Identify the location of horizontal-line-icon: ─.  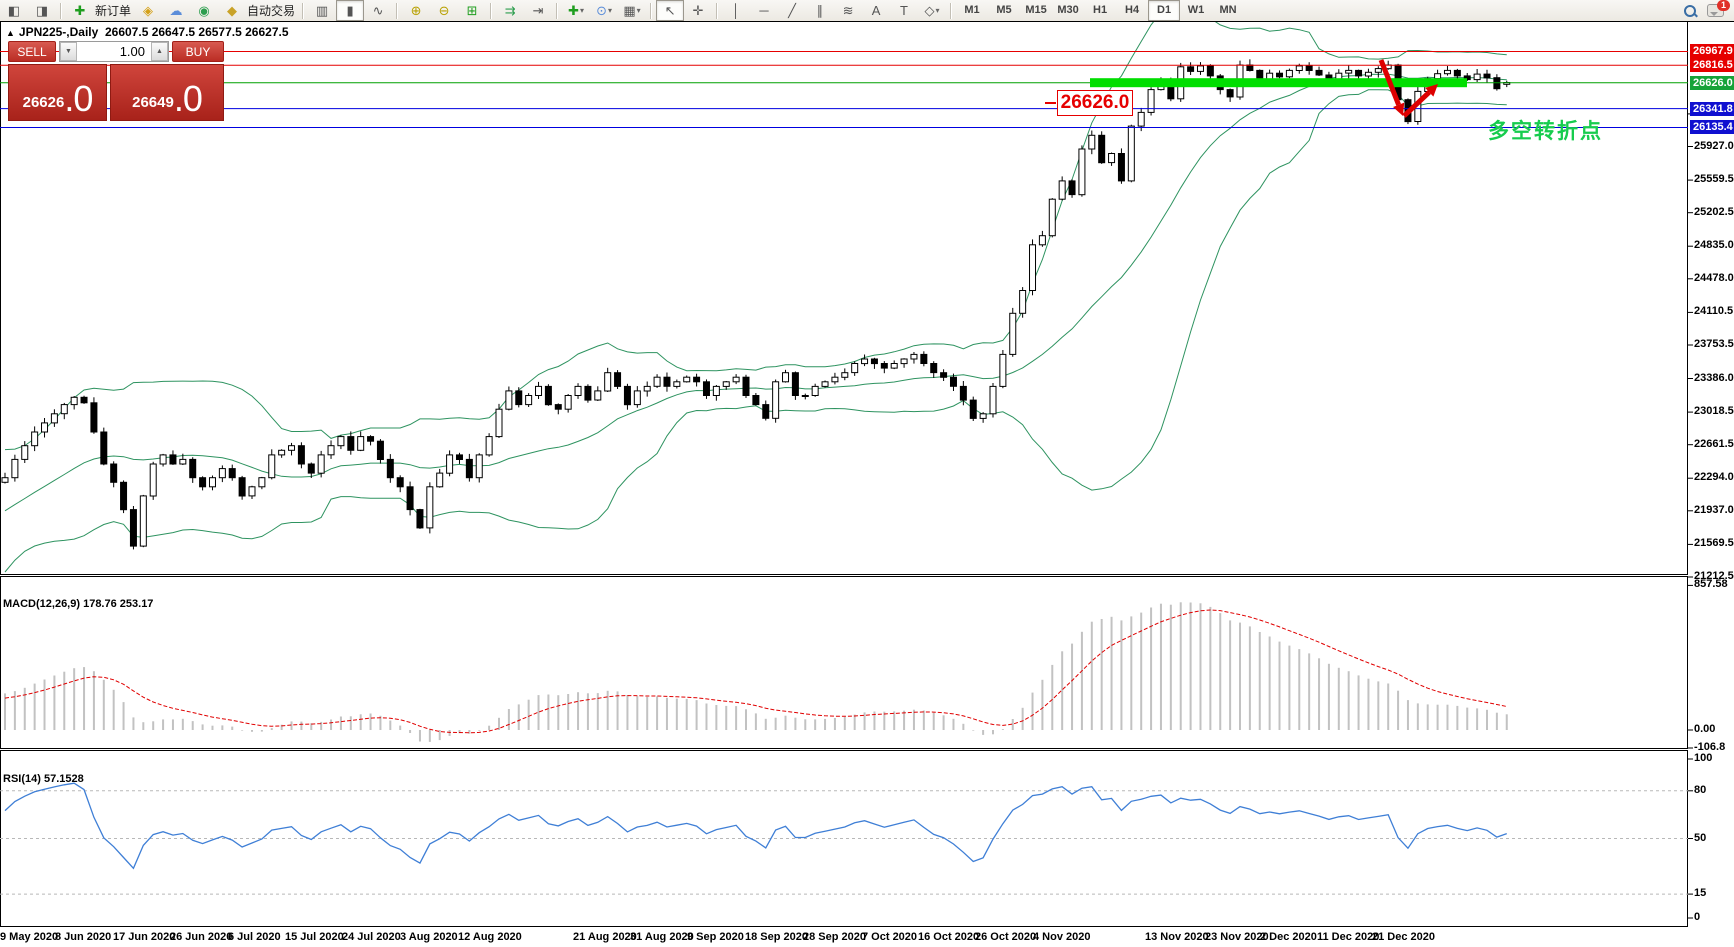
(764, 10).